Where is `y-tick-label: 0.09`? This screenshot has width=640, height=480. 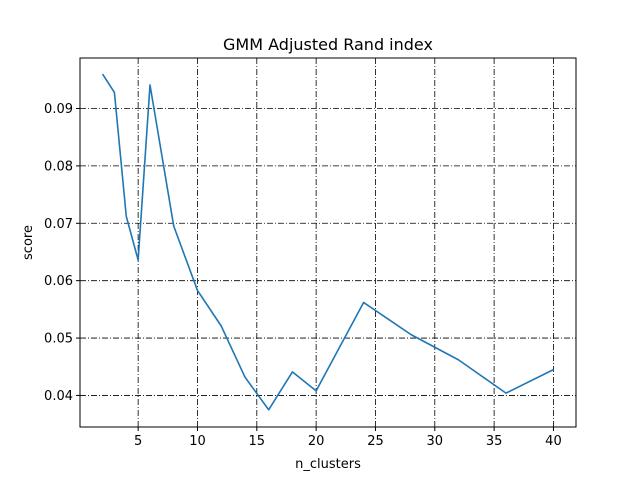 y-tick-label: 0.09 is located at coordinates (58, 109).